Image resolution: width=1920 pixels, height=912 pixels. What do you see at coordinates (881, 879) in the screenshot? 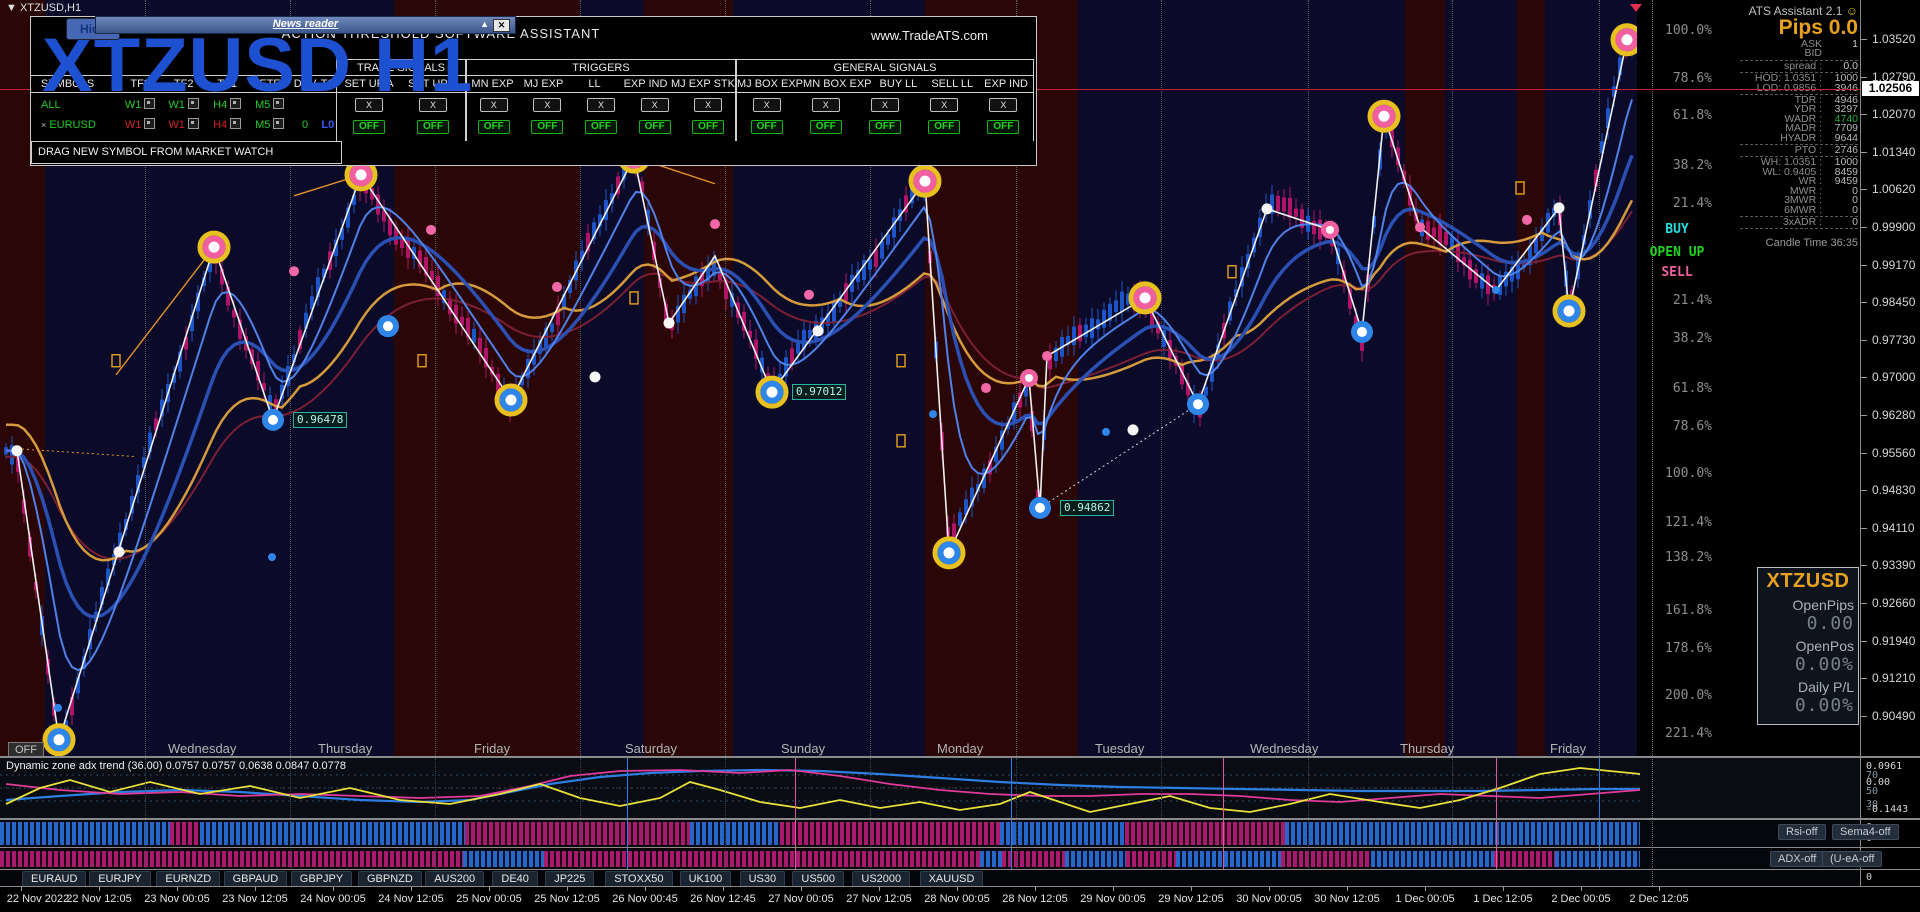
I see `symbol-quick-button: US2000` at bounding box center [881, 879].